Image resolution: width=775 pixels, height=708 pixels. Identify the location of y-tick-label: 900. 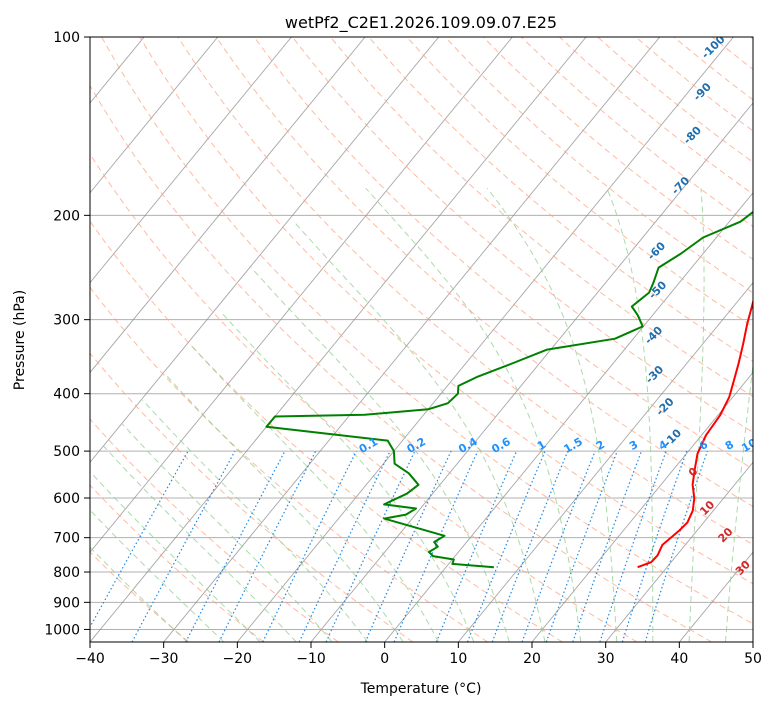
(66, 603).